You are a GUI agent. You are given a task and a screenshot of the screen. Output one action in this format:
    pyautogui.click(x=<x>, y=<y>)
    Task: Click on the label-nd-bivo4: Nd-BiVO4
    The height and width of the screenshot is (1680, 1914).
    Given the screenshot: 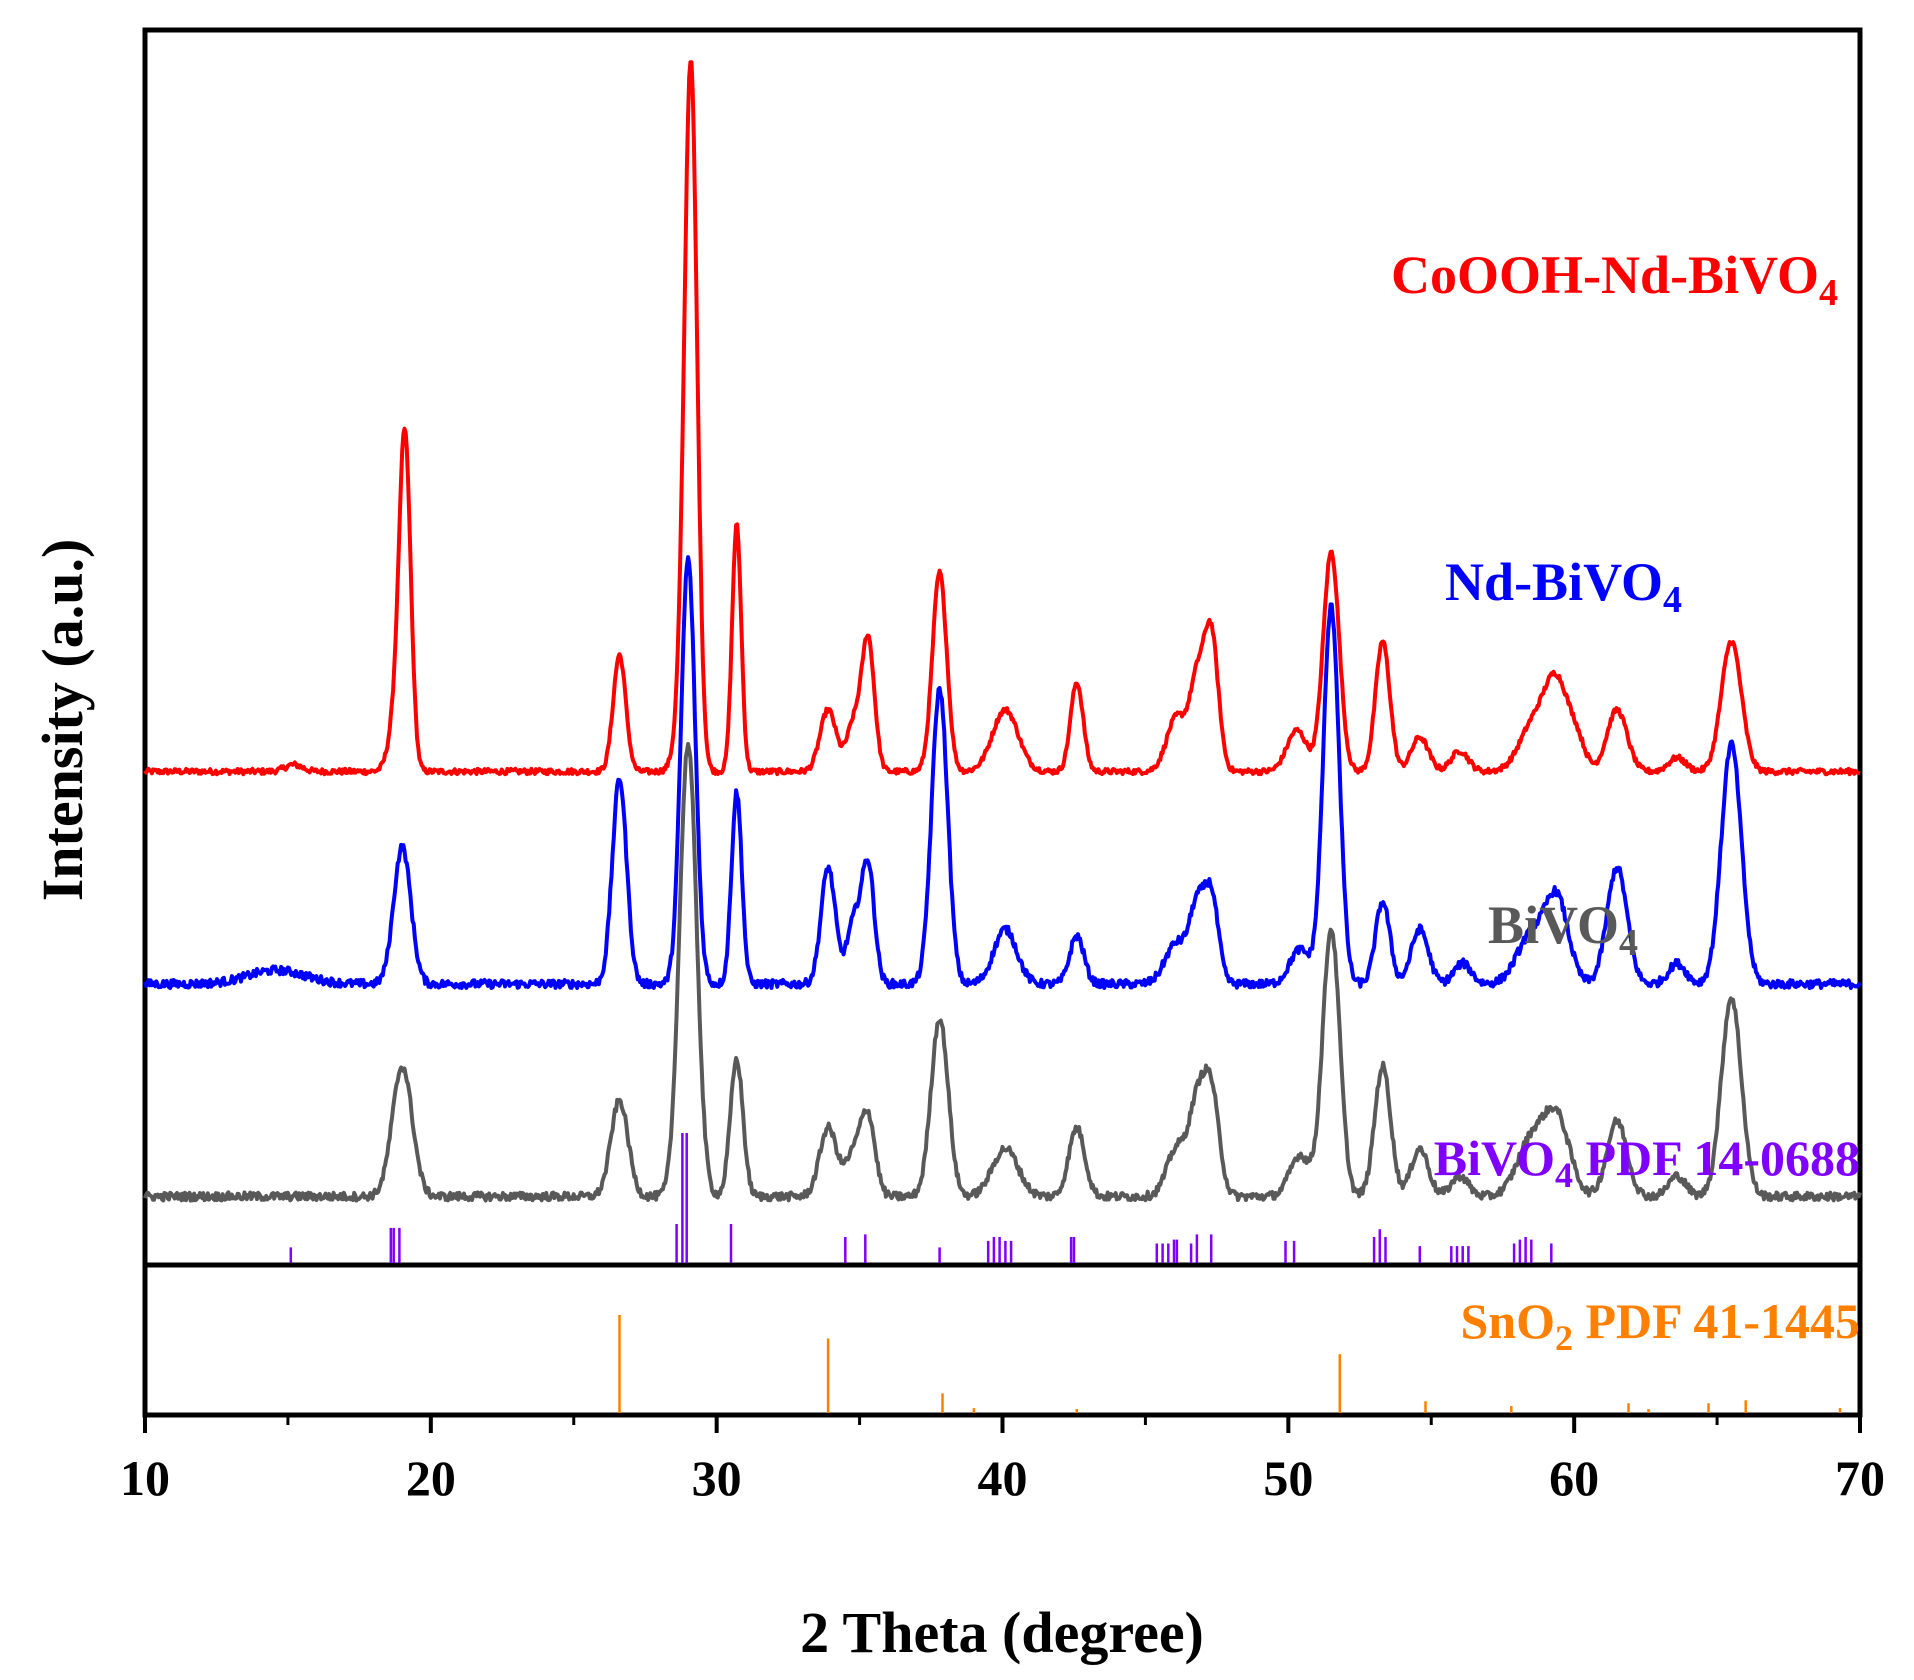 What is the action you would take?
    pyautogui.click(x=1563, y=586)
    